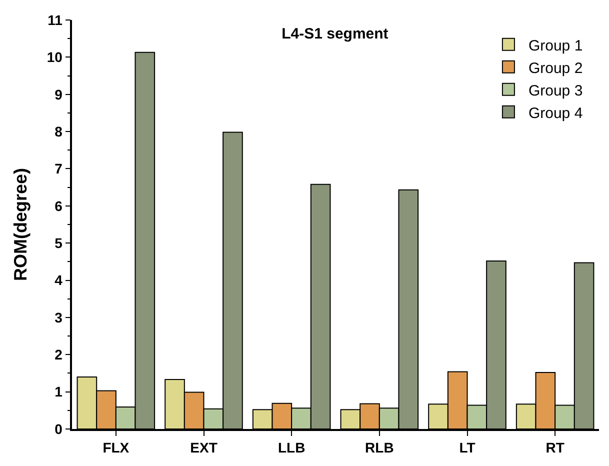  Describe the element at coordinates (292, 448) in the screenshot. I see `x-tick-label: LLB` at that location.